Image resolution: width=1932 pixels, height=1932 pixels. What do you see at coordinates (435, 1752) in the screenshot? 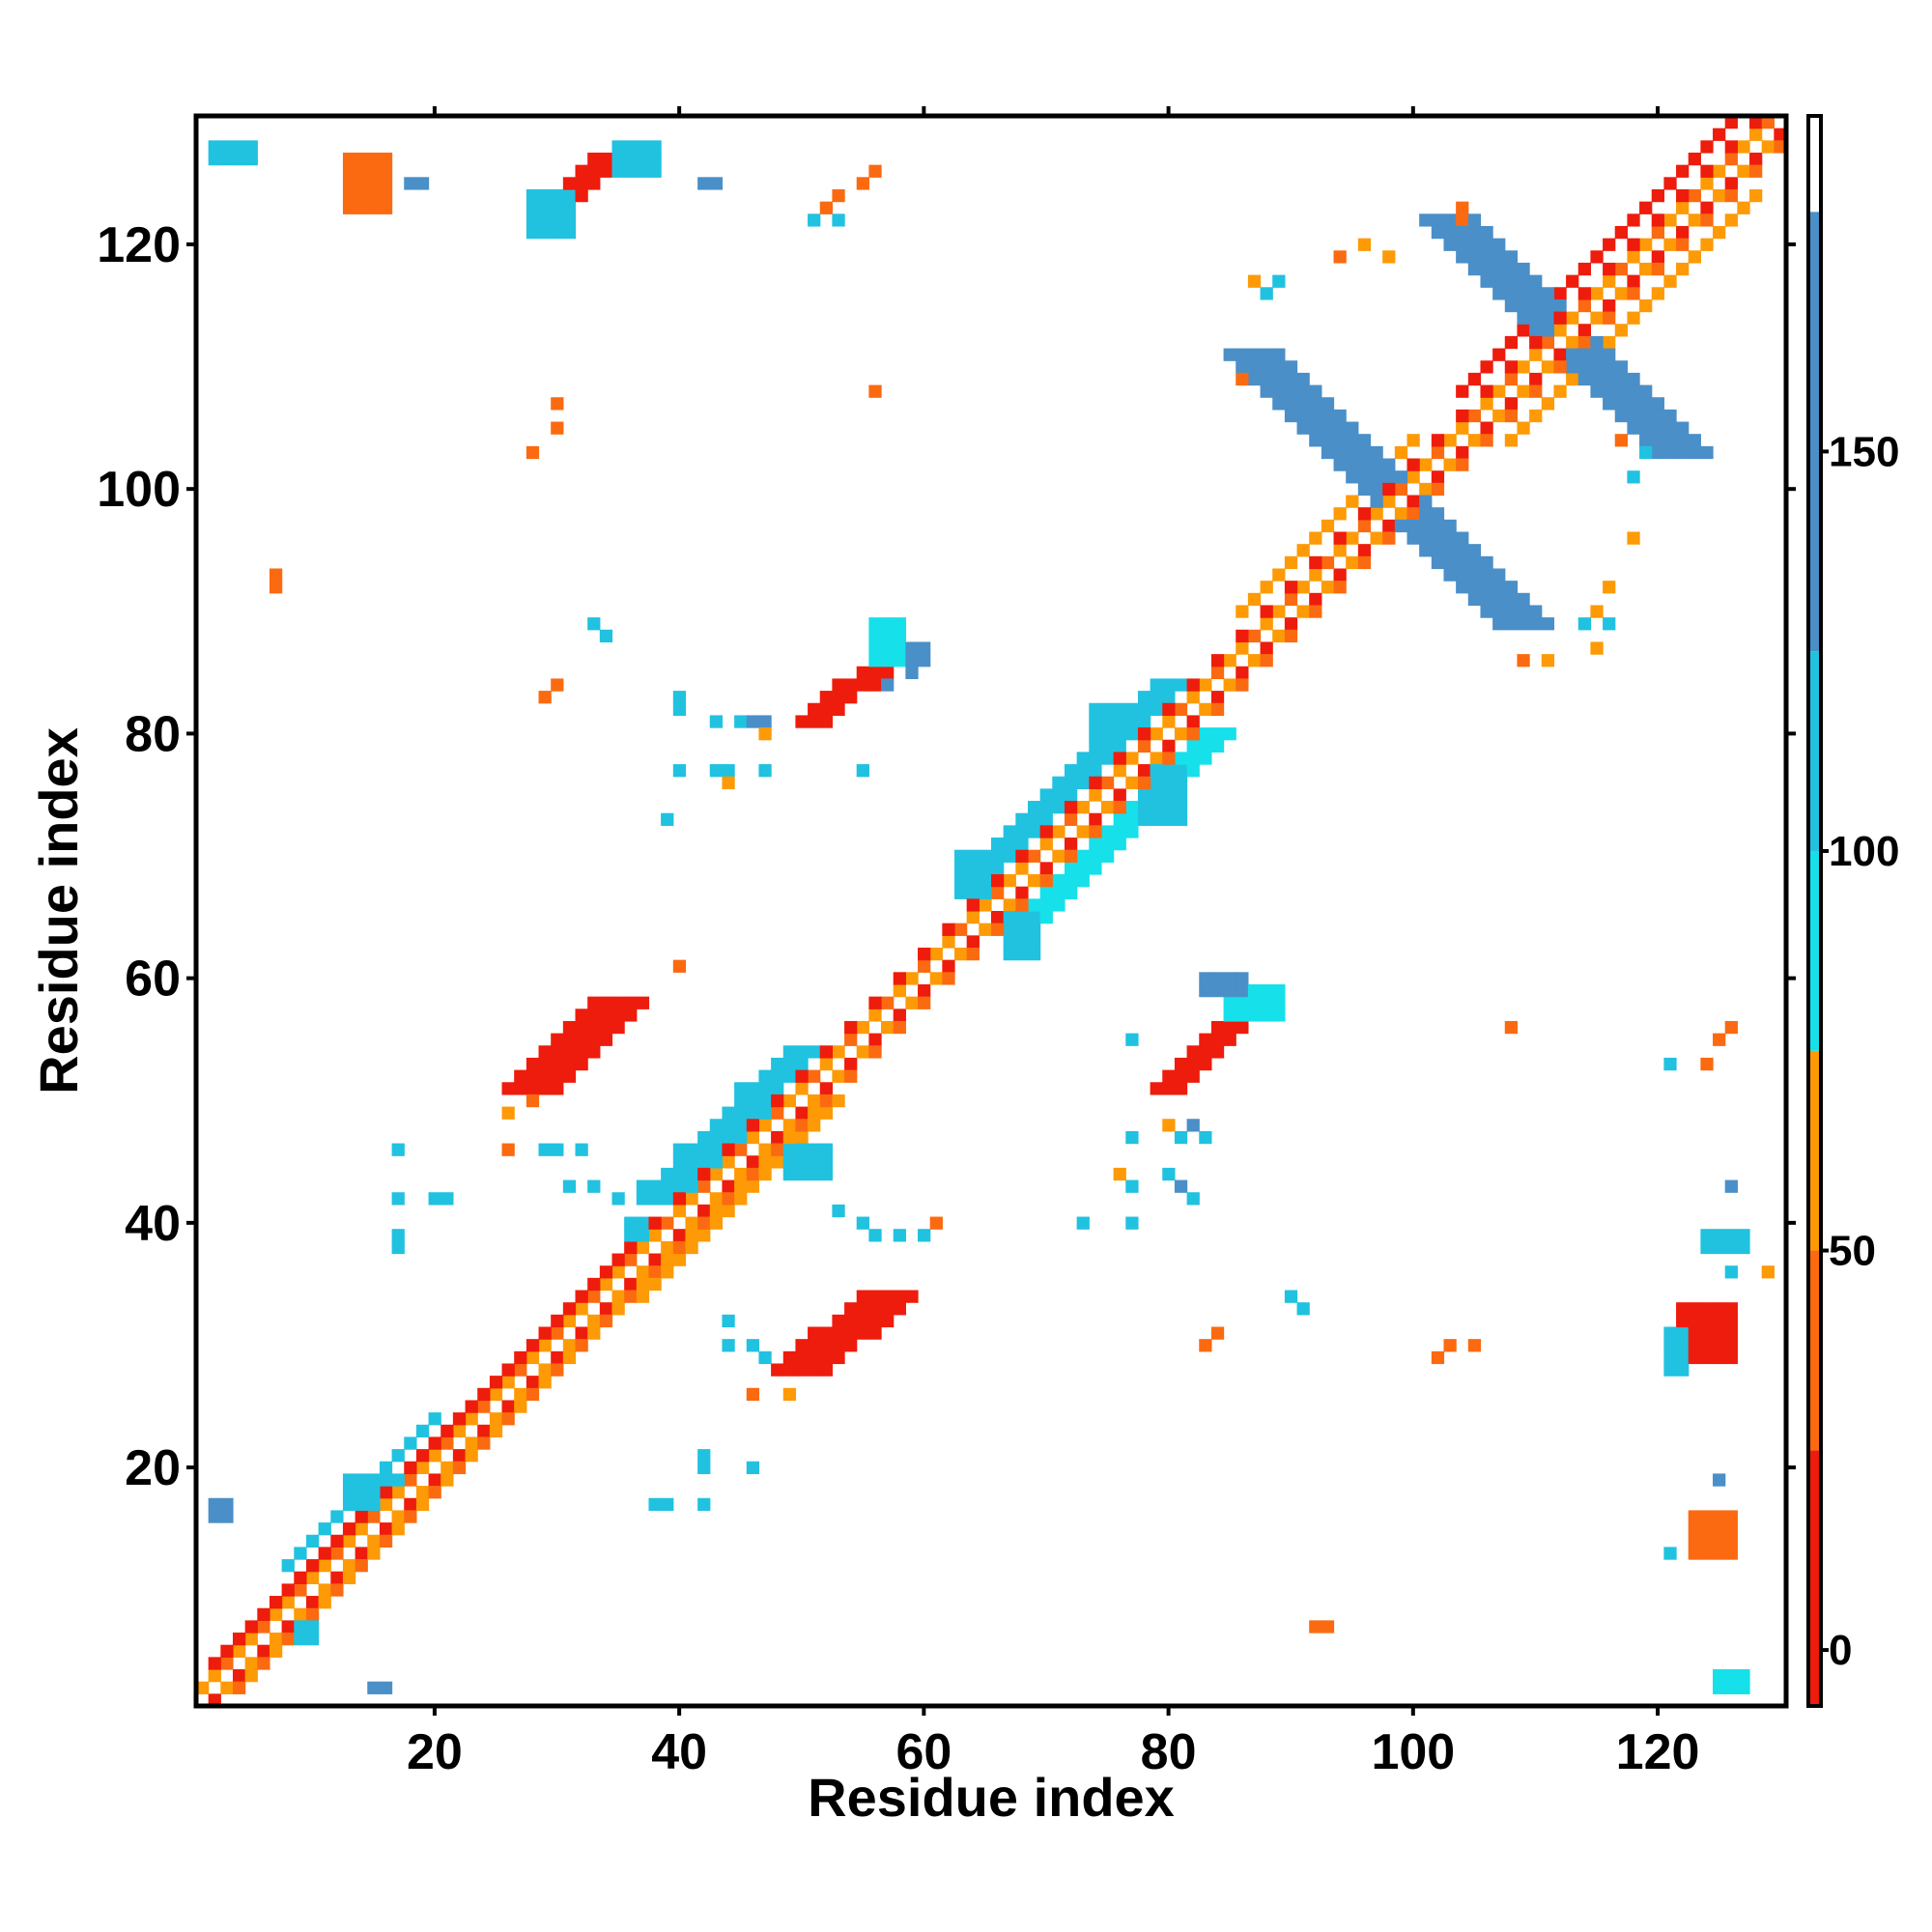
I see `x-tick-label: 20` at bounding box center [435, 1752].